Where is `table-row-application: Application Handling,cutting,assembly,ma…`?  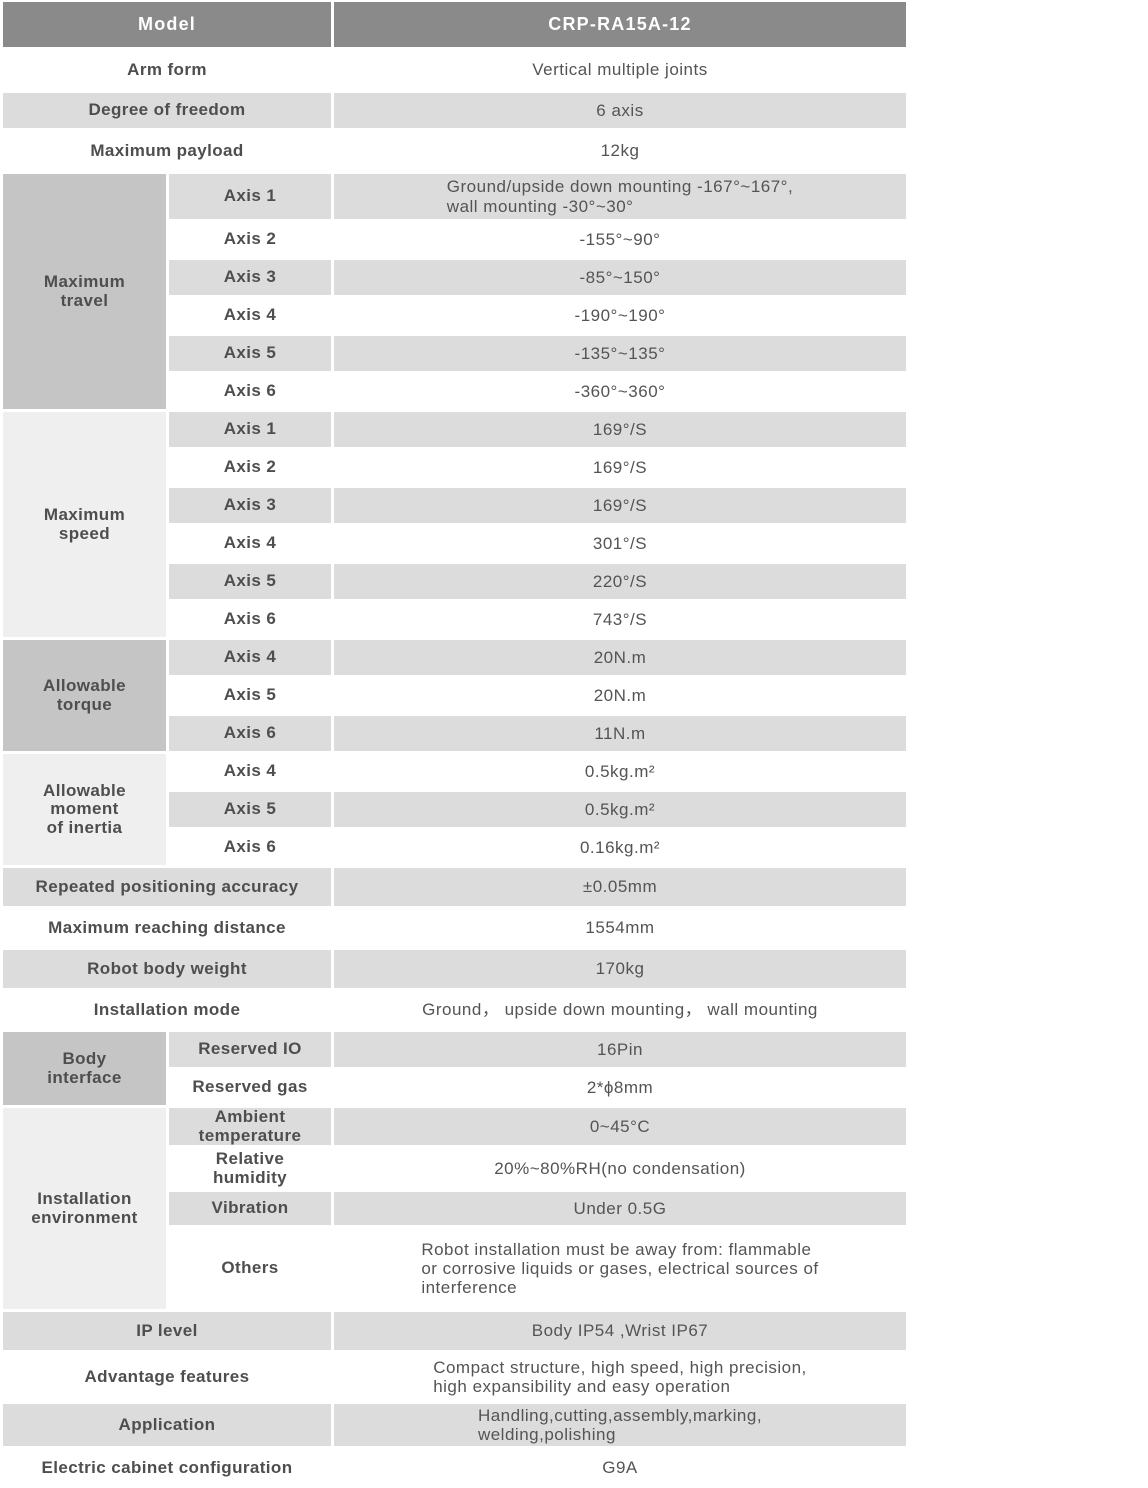 table-row-application: Application Handling,cutting,assembly,ma… is located at coordinates (454, 1425).